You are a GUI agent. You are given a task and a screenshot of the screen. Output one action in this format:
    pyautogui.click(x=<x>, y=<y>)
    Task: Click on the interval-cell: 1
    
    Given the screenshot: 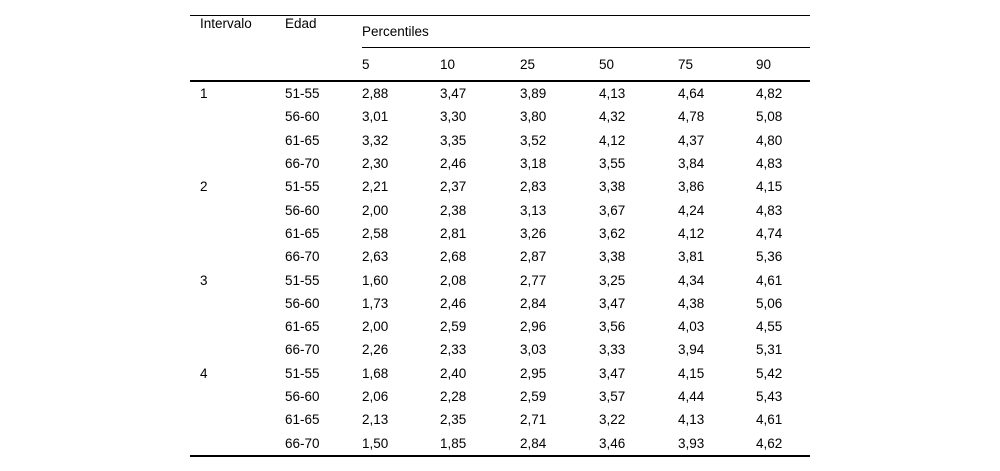 What is the action you would take?
    pyautogui.click(x=204, y=94)
    